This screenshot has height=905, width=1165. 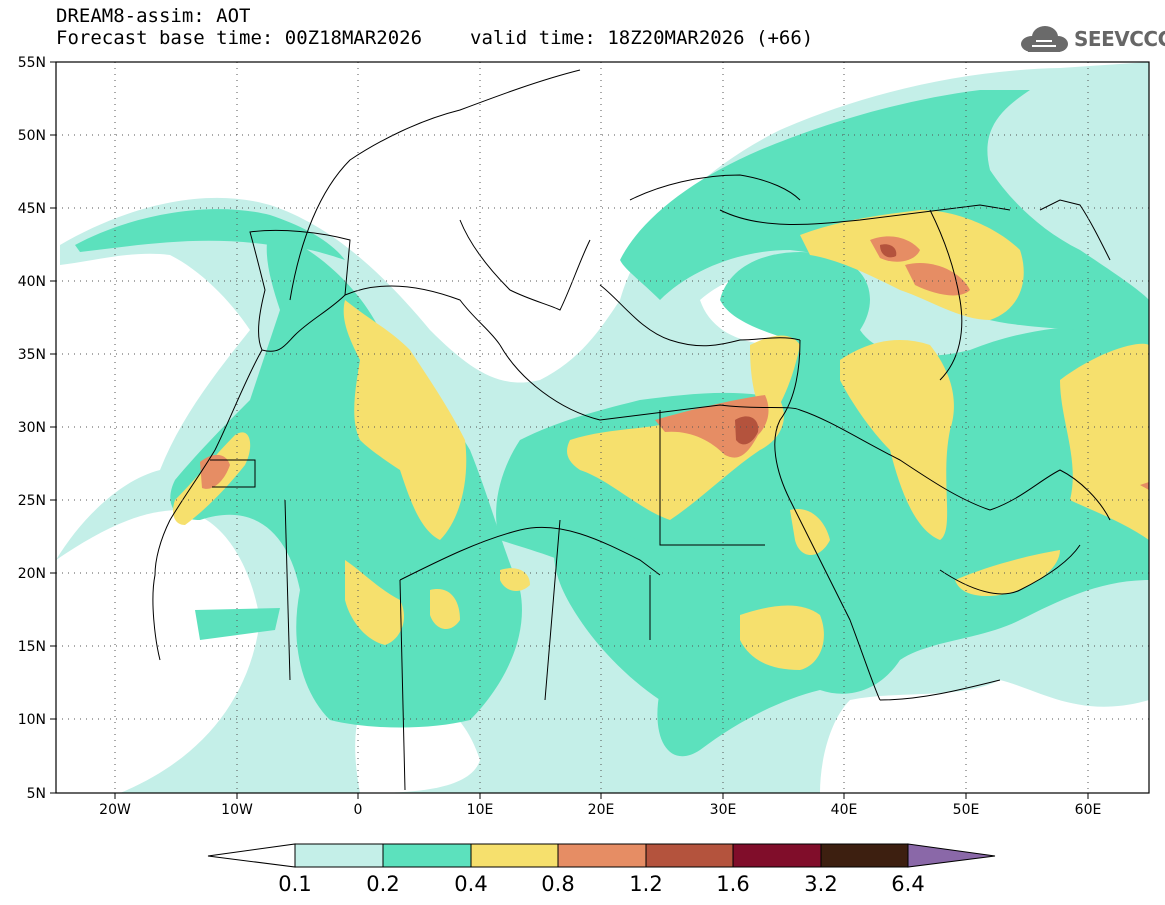 I want to click on longitude-labels: 20W 10W 0 10E 20E 30E 40E 50E 60E, so click(x=600, y=810).